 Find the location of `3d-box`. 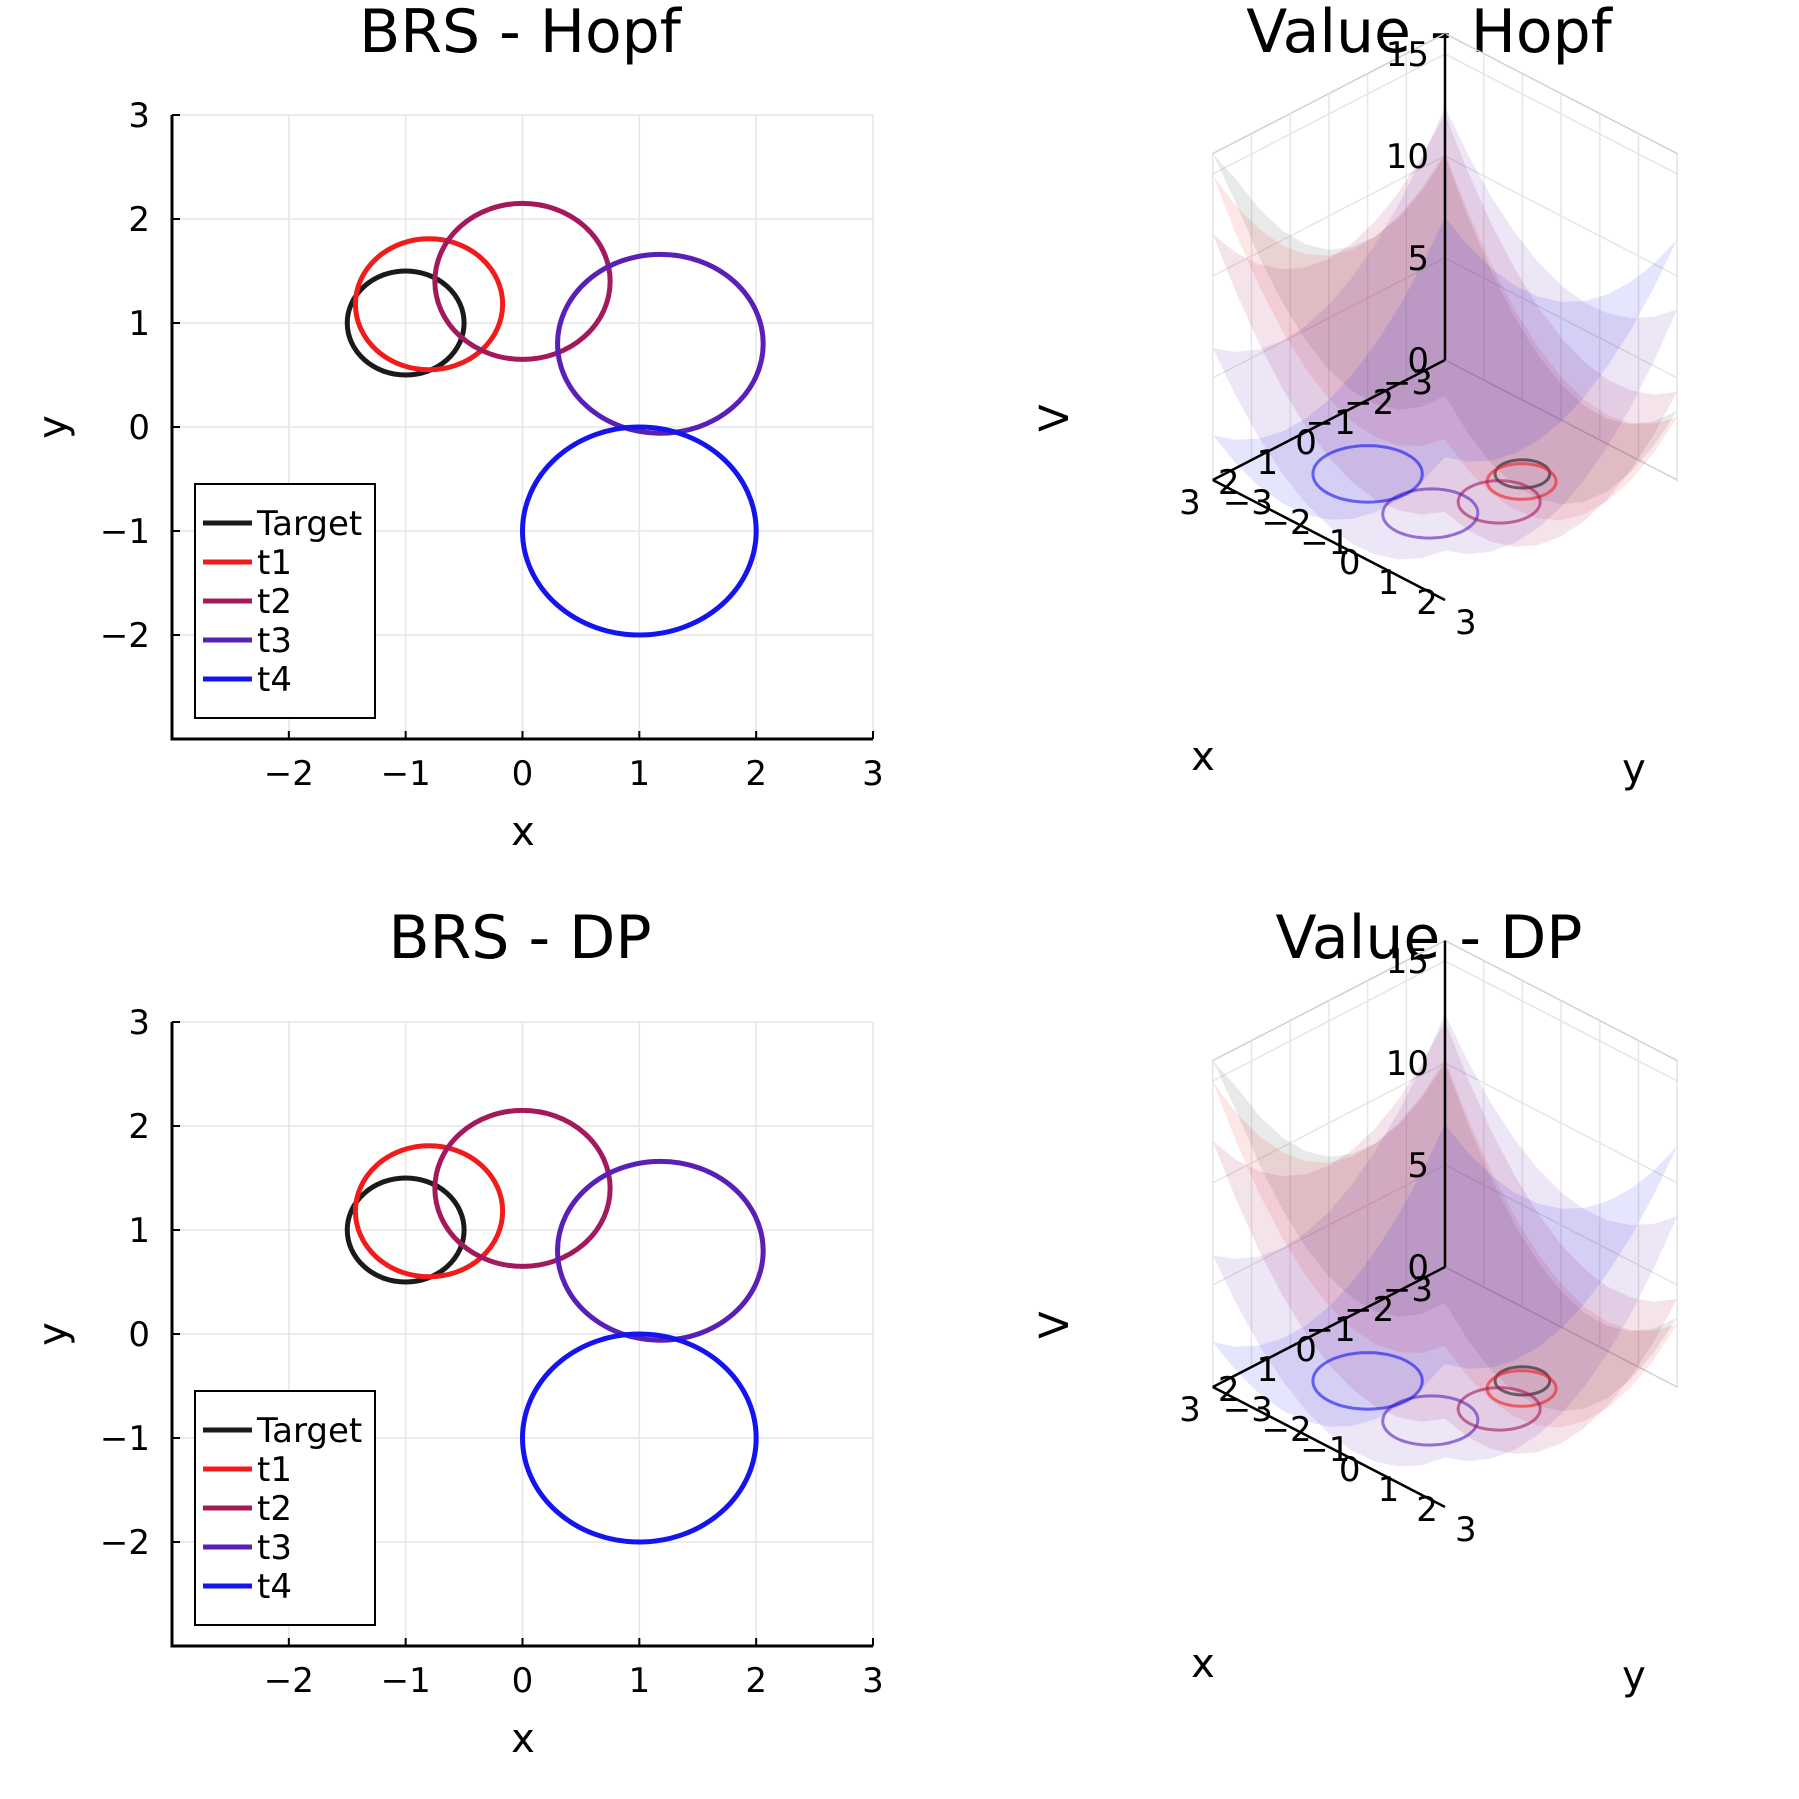

3d-box is located at coordinates (1445, 257).